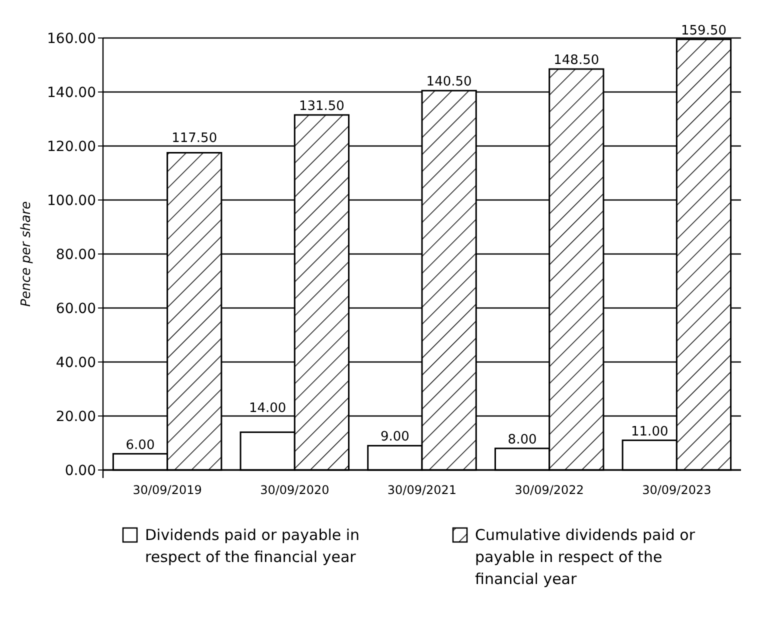 The height and width of the screenshot is (631, 763). Describe the element at coordinates (395, 437) in the screenshot. I see `data-label: 9.00` at that location.